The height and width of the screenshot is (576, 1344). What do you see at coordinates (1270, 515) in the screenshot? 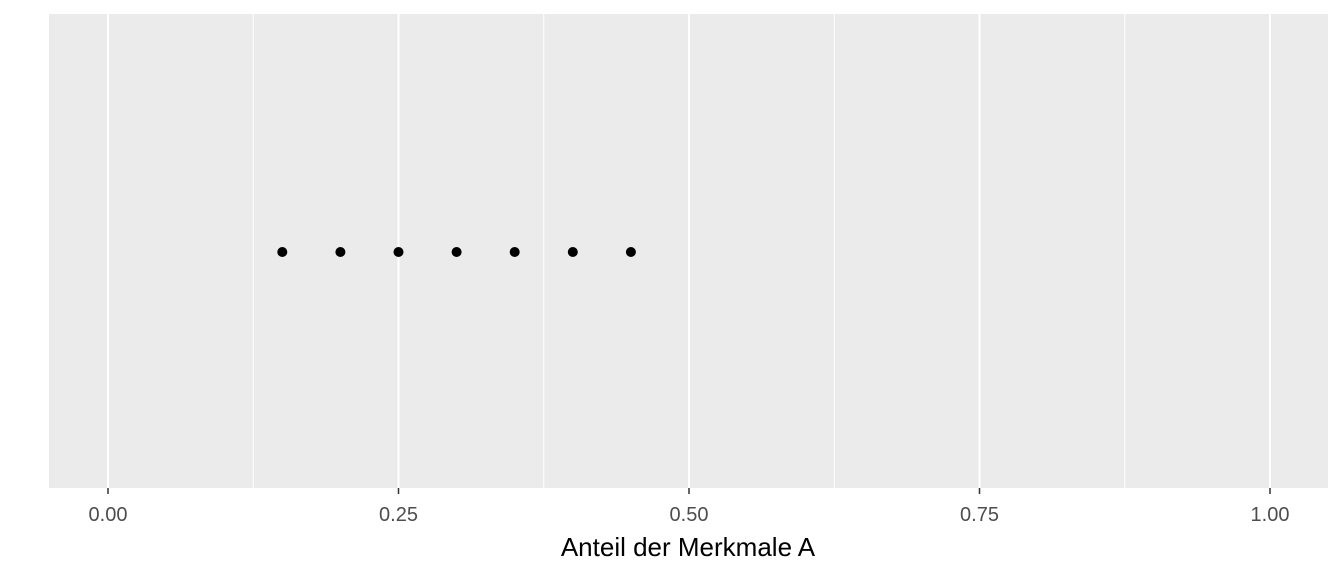
I see `x-tick-label: 1.00` at bounding box center [1270, 515].